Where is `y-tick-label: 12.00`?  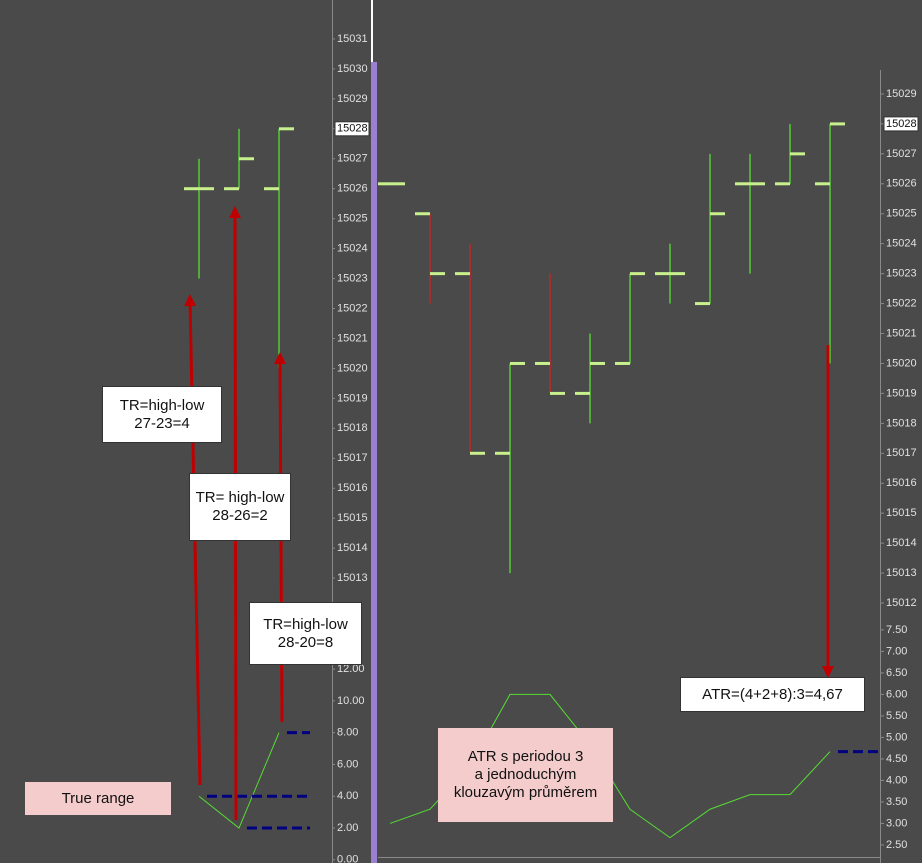
y-tick-label: 12.00 is located at coordinates (351, 669).